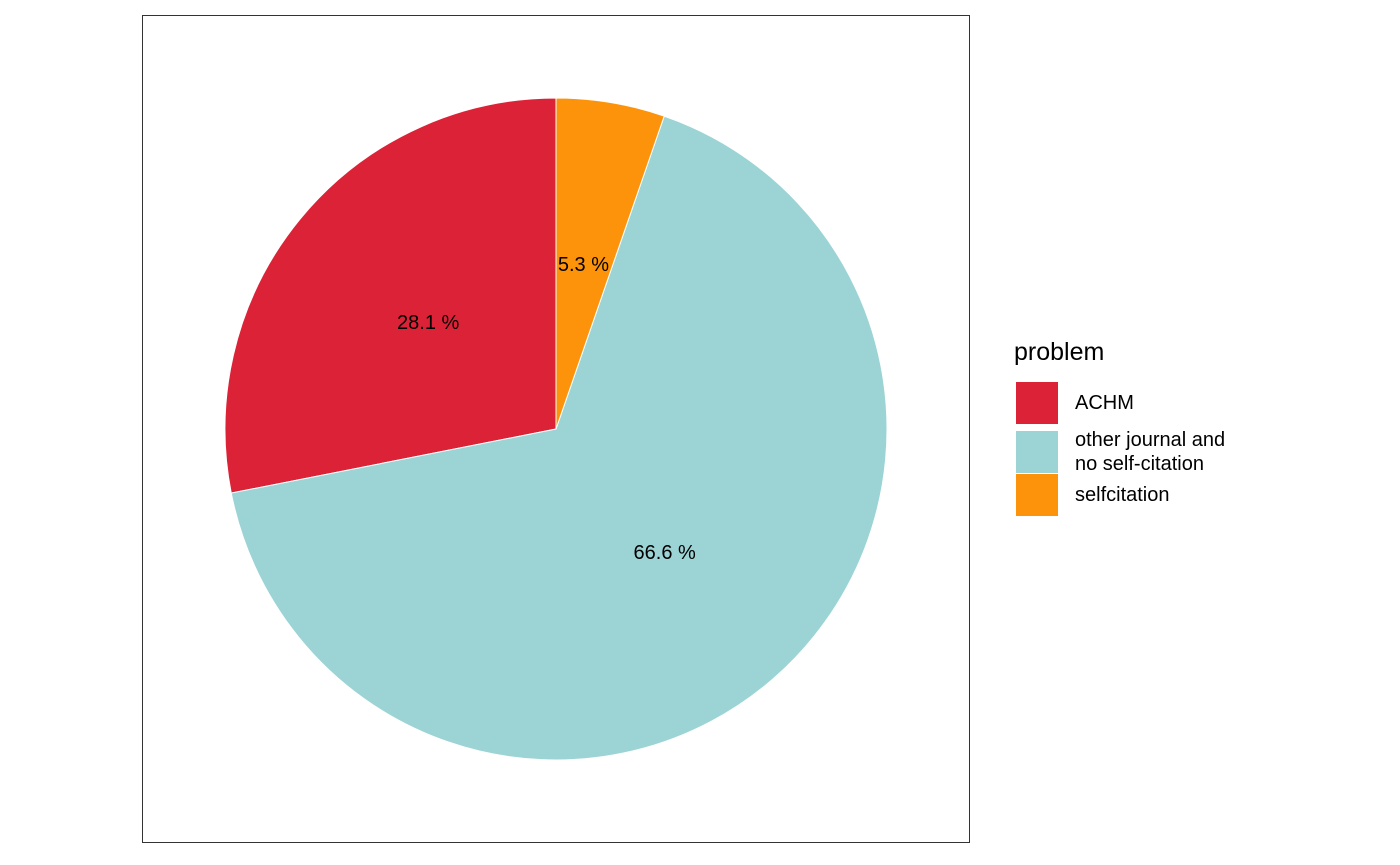  I want to click on legend-item: selfcitation, so click(1093, 495).